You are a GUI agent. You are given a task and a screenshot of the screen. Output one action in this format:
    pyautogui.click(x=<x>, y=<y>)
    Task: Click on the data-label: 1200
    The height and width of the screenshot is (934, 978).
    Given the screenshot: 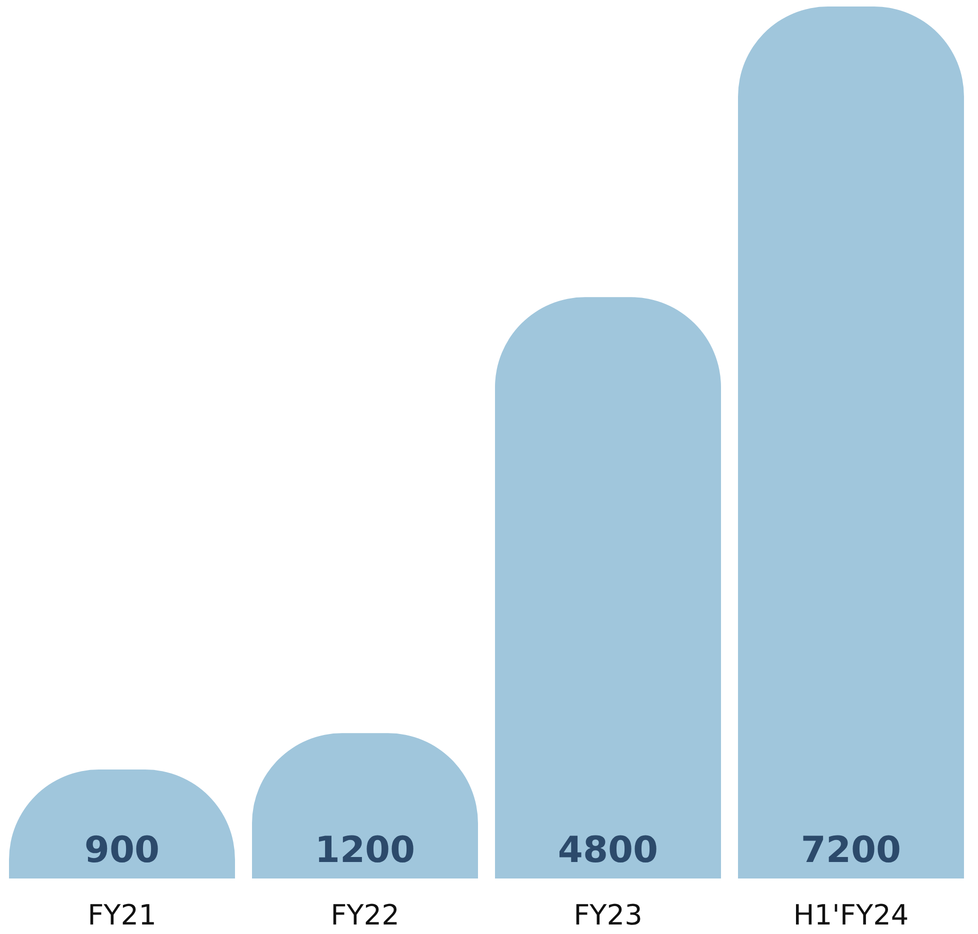 What is the action you would take?
    pyautogui.click(x=365, y=850)
    